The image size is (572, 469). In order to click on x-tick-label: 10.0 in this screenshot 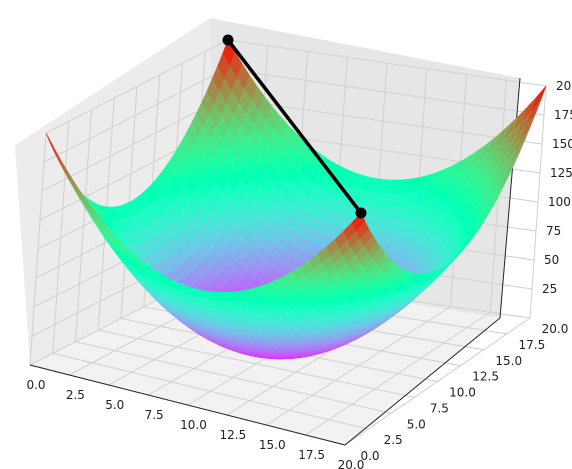, I will do `click(193, 425)`.